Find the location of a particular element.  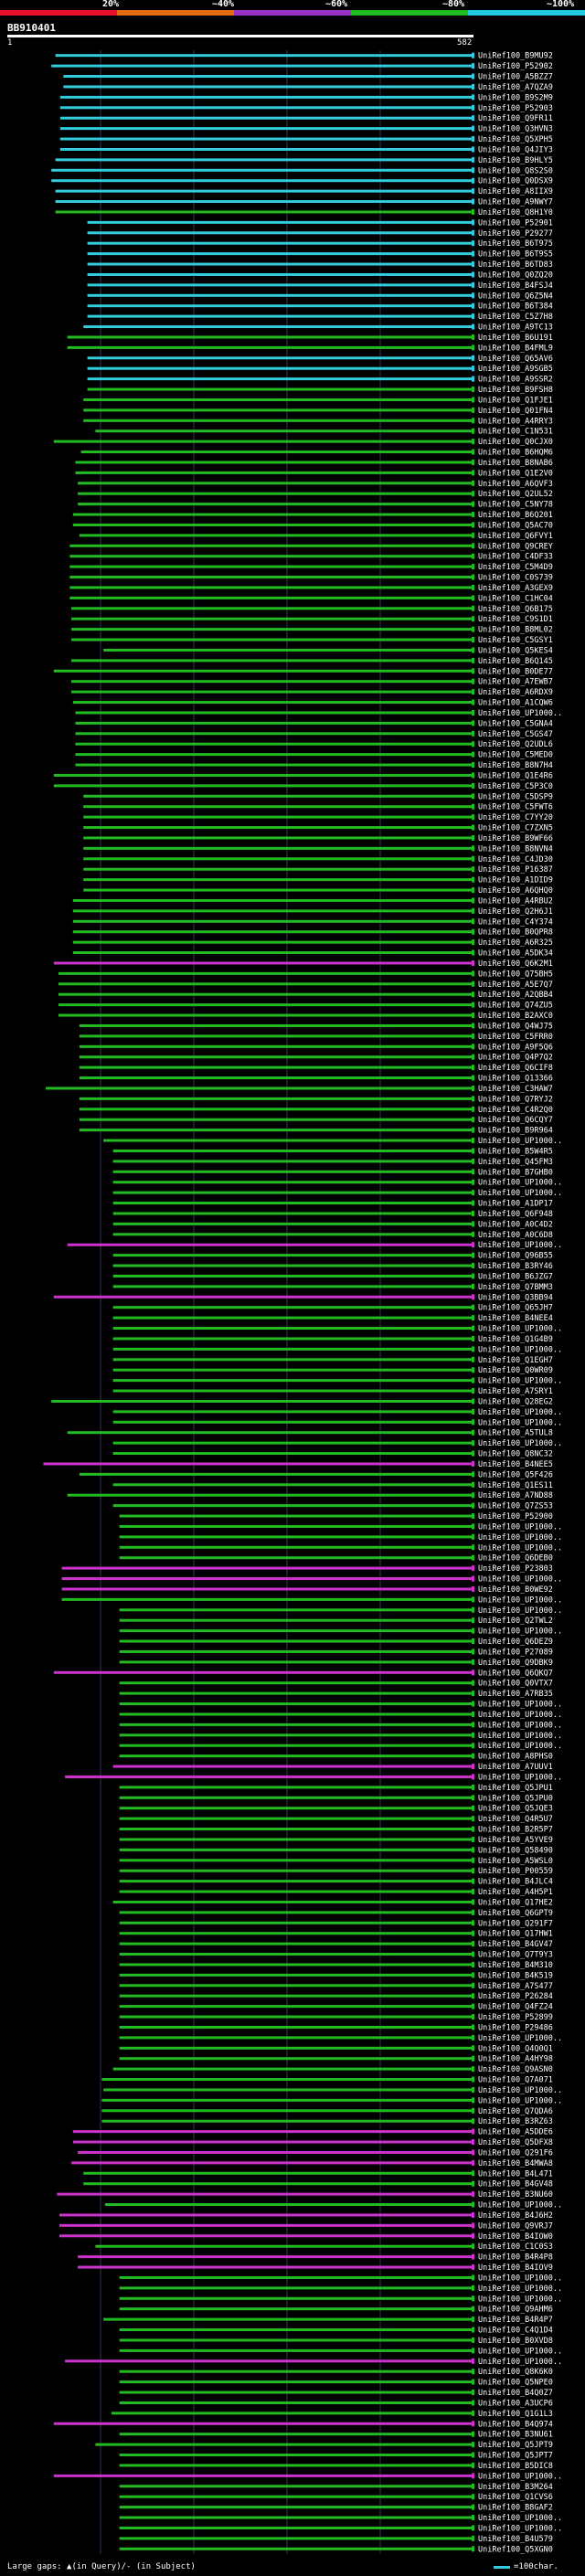

hit-label: UniRef100_Q6QKQ7 is located at coordinates (515, 1673).